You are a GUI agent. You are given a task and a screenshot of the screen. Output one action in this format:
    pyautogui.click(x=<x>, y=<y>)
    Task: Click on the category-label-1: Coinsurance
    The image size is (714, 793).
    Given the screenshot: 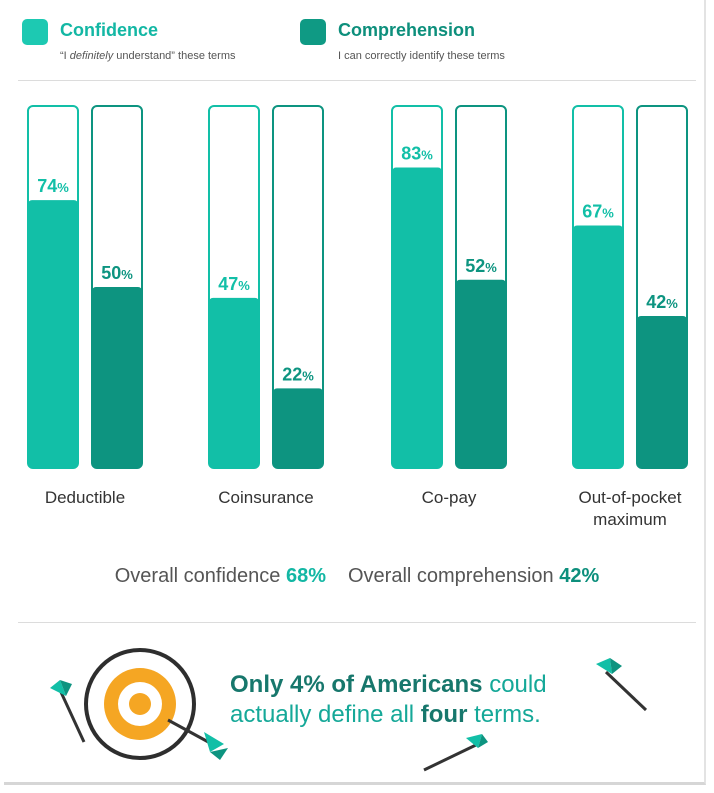 What is the action you would take?
    pyautogui.click(x=265, y=497)
    